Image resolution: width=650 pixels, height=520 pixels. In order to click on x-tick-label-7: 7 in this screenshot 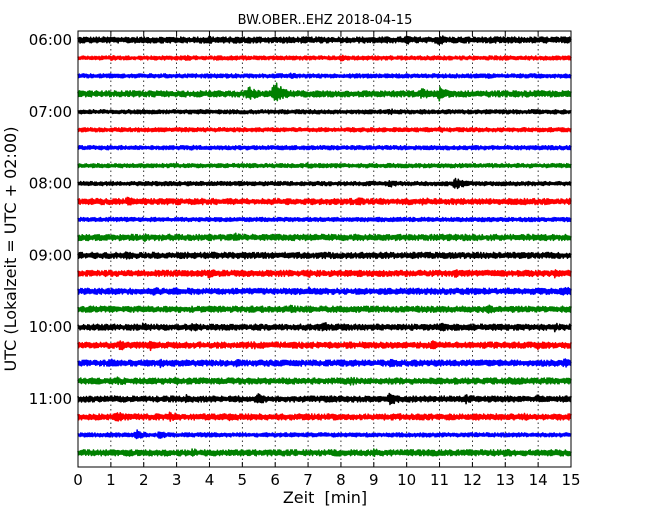, I will do `click(308, 480)`.